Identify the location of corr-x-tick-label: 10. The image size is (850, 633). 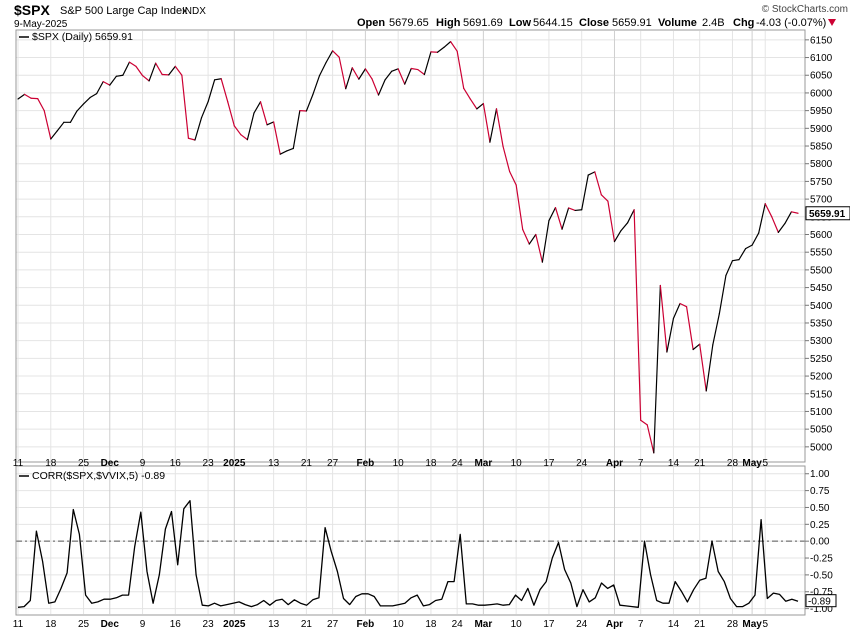
(517, 624).